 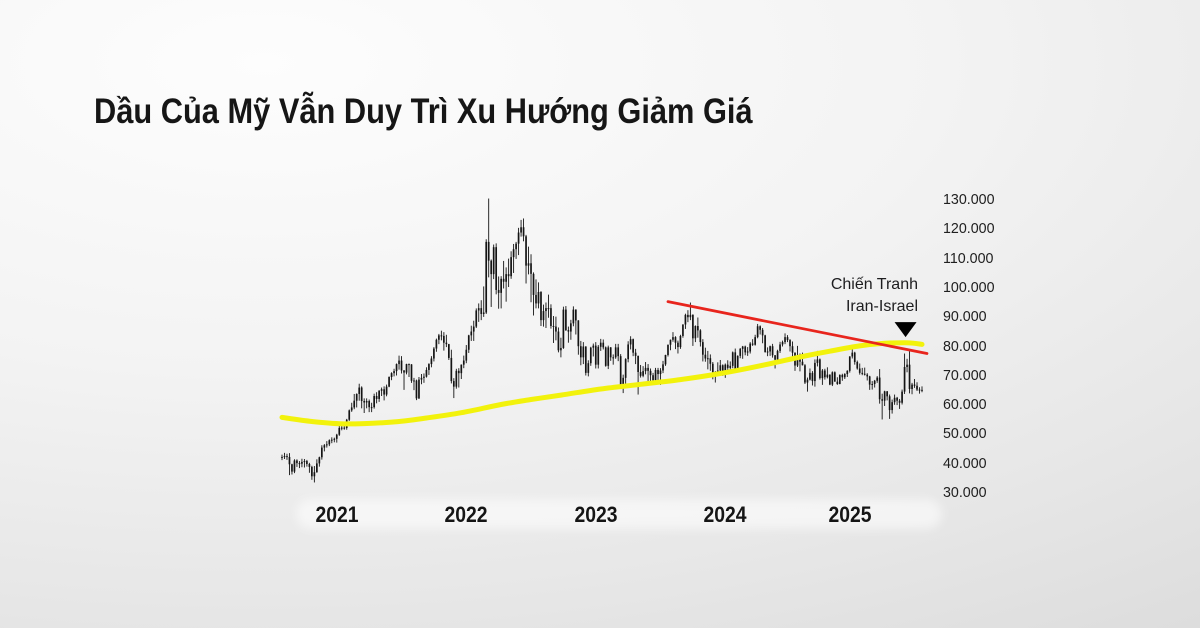 What do you see at coordinates (968, 258) in the screenshot?
I see `y-axis-tick: 110.000` at bounding box center [968, 258].